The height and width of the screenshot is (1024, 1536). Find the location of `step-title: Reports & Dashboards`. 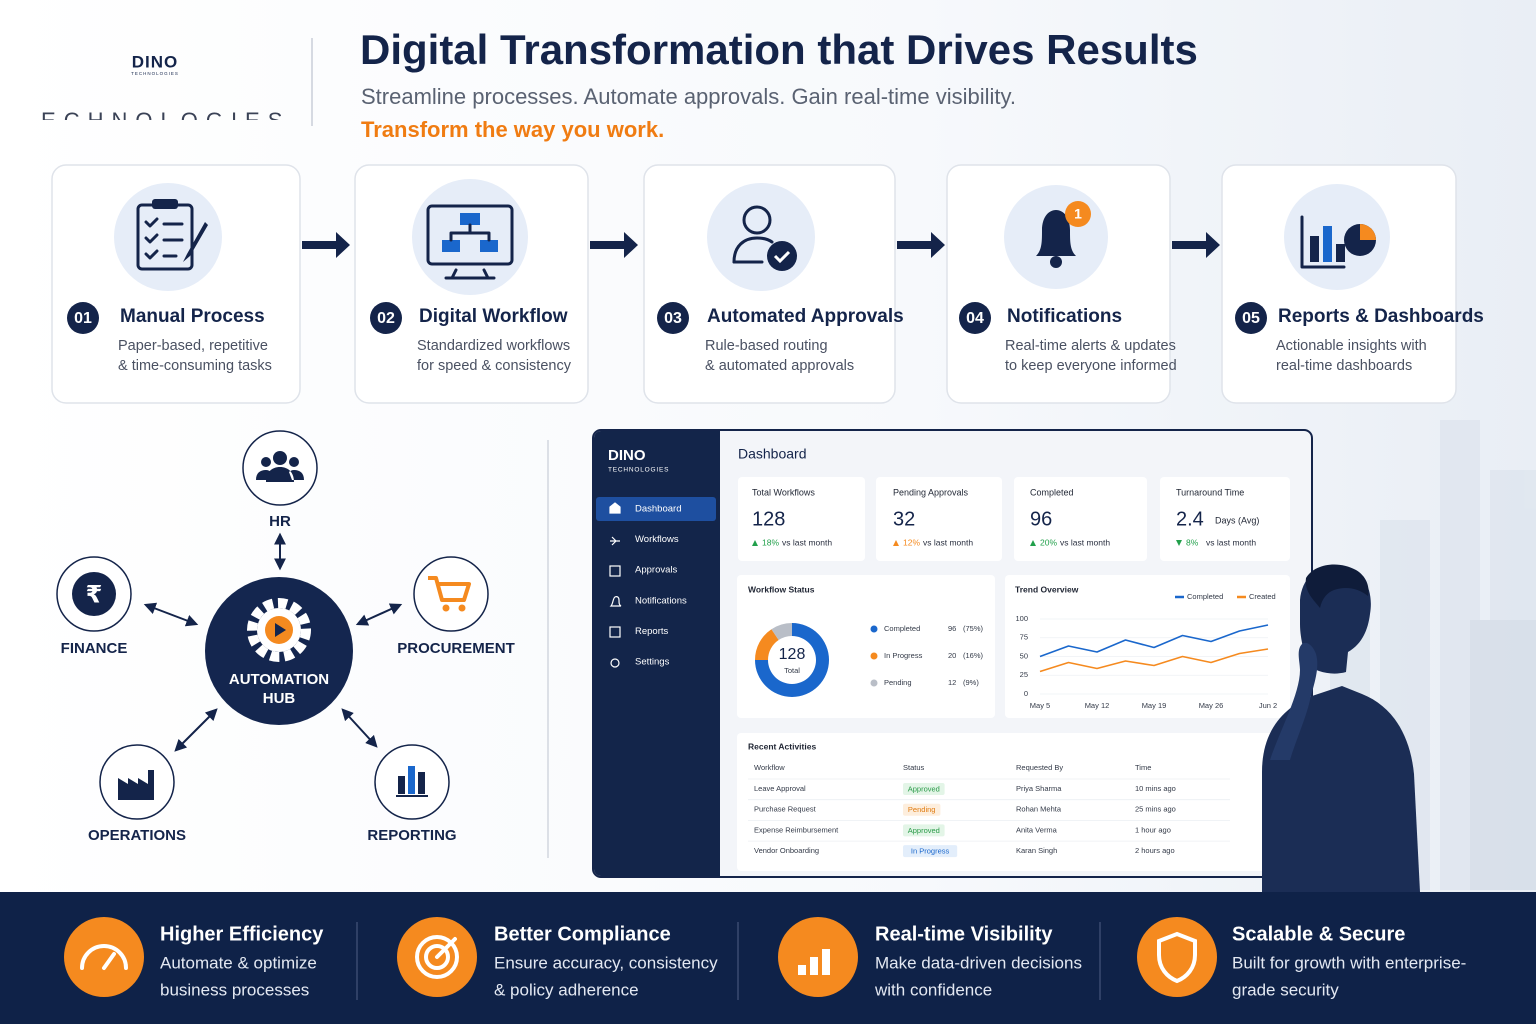

step-title: Reports & Dashboards is located at coordinates (1381, 316).